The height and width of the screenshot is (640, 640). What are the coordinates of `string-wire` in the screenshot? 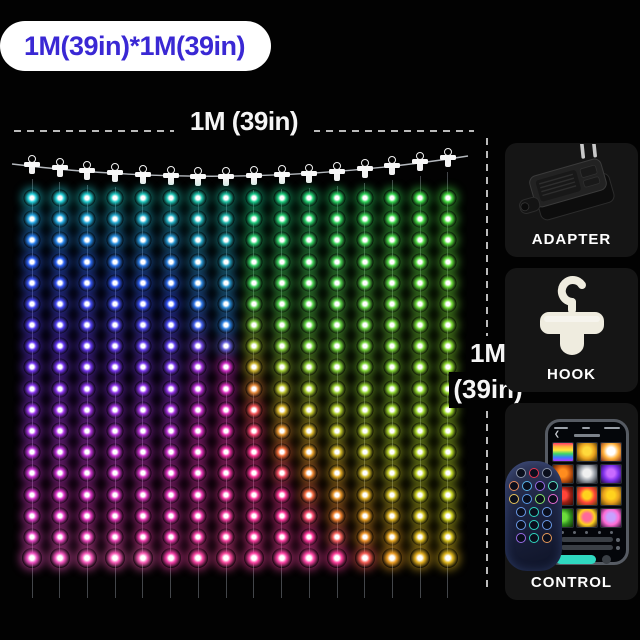 It's located at (420, 387).